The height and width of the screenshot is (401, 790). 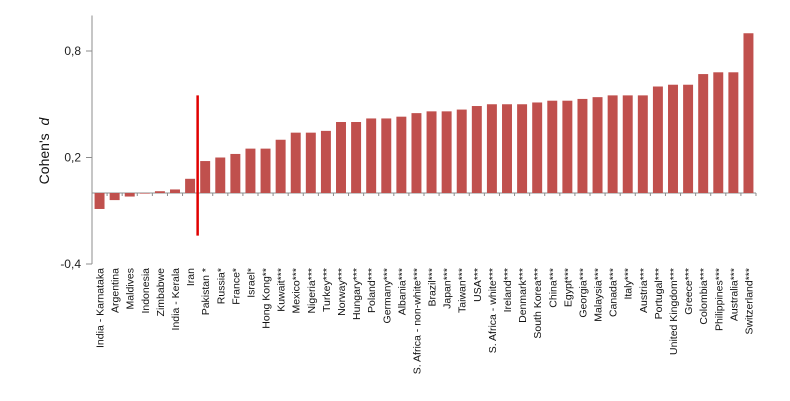 I want to click on category-label: India - Kerala, so click(x=176, y=299).